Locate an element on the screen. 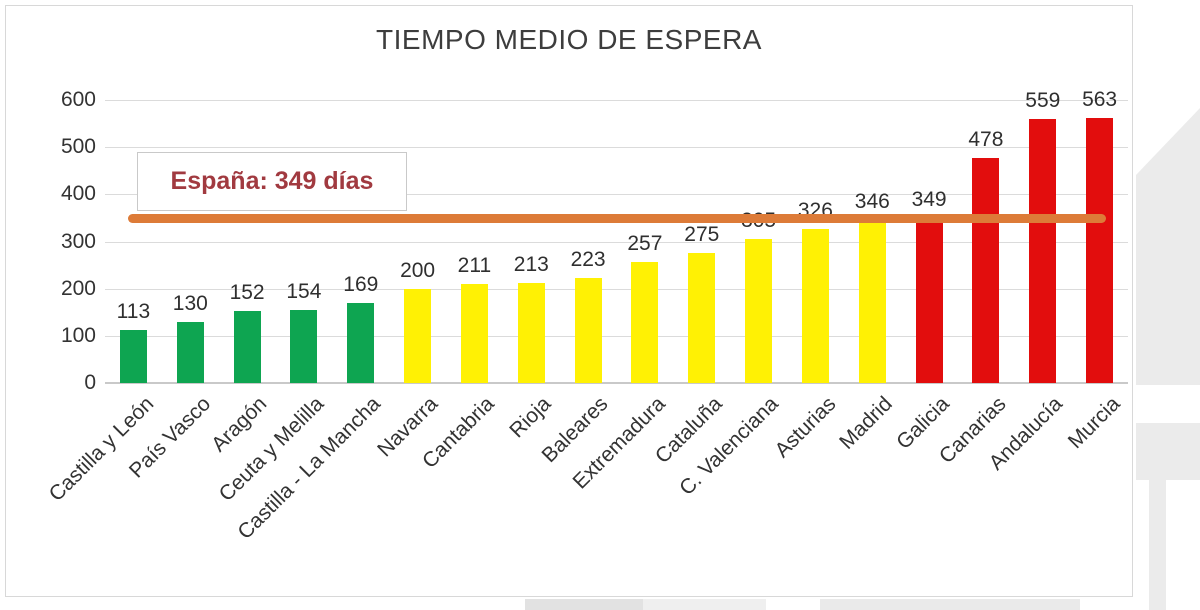 Image resolution: width=1200 pixels, height=610 pixels. bar-Ceuta y Melilla is located at coordinates (304, 346).